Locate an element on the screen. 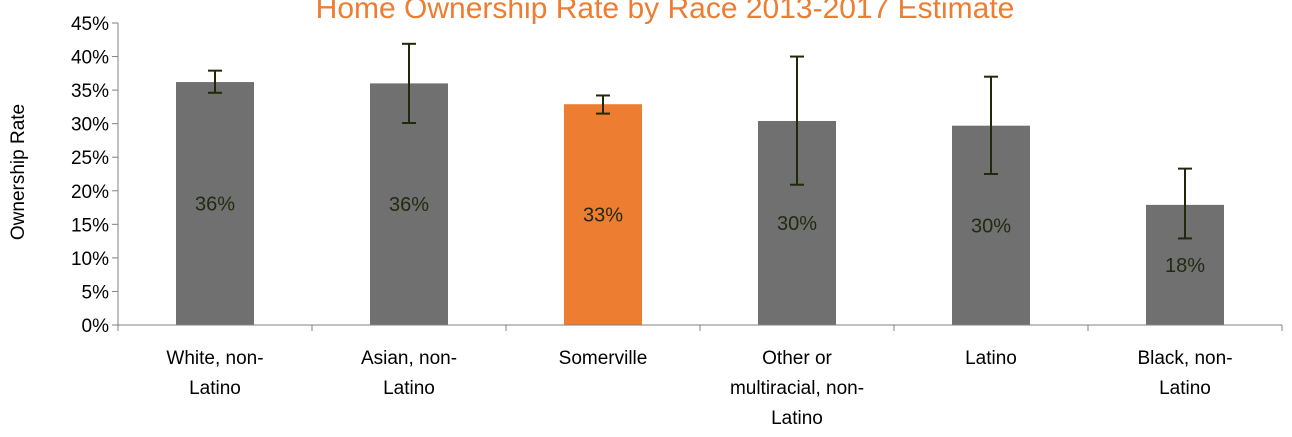 The image size is (1292, 437). y-axis: 0% 5% 10% 15% 20% 25% 30% 35% 40% 45% is located at coordinates (94, 175).